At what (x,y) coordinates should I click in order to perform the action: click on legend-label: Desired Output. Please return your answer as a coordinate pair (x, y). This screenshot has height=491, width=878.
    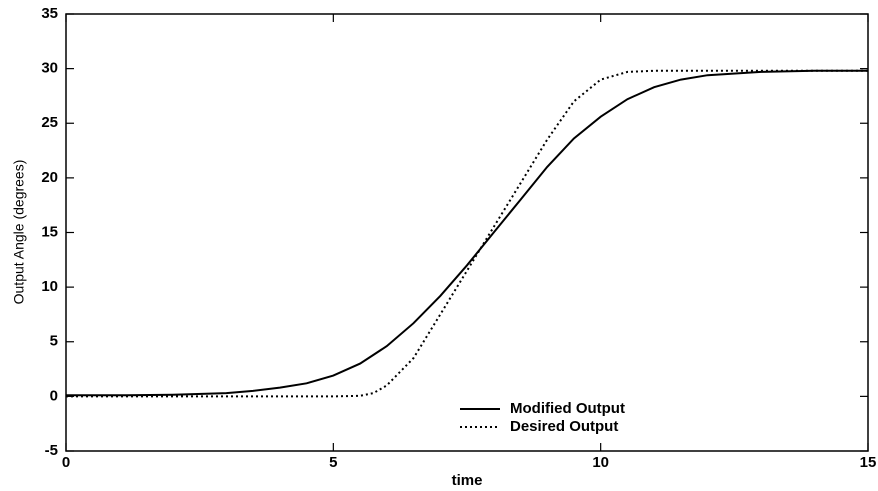
    Looking at the image, I should click on (564, 426).